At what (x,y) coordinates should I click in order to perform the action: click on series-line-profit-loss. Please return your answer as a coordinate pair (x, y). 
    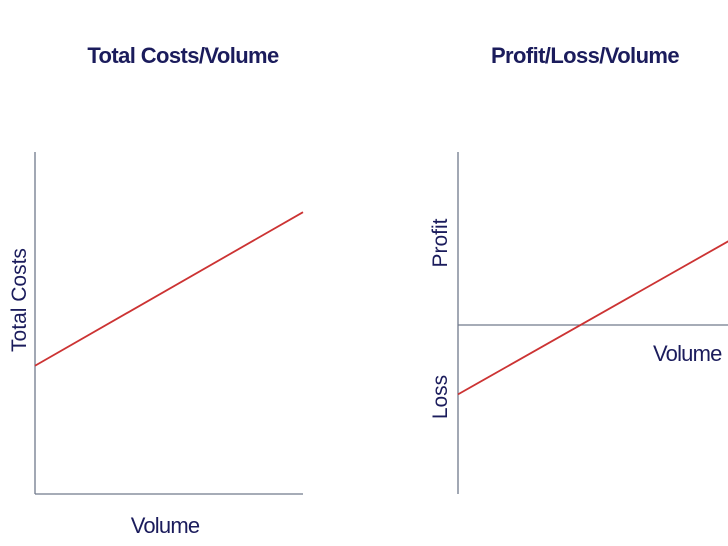
    Looking at the image, I should click on (592, 318).